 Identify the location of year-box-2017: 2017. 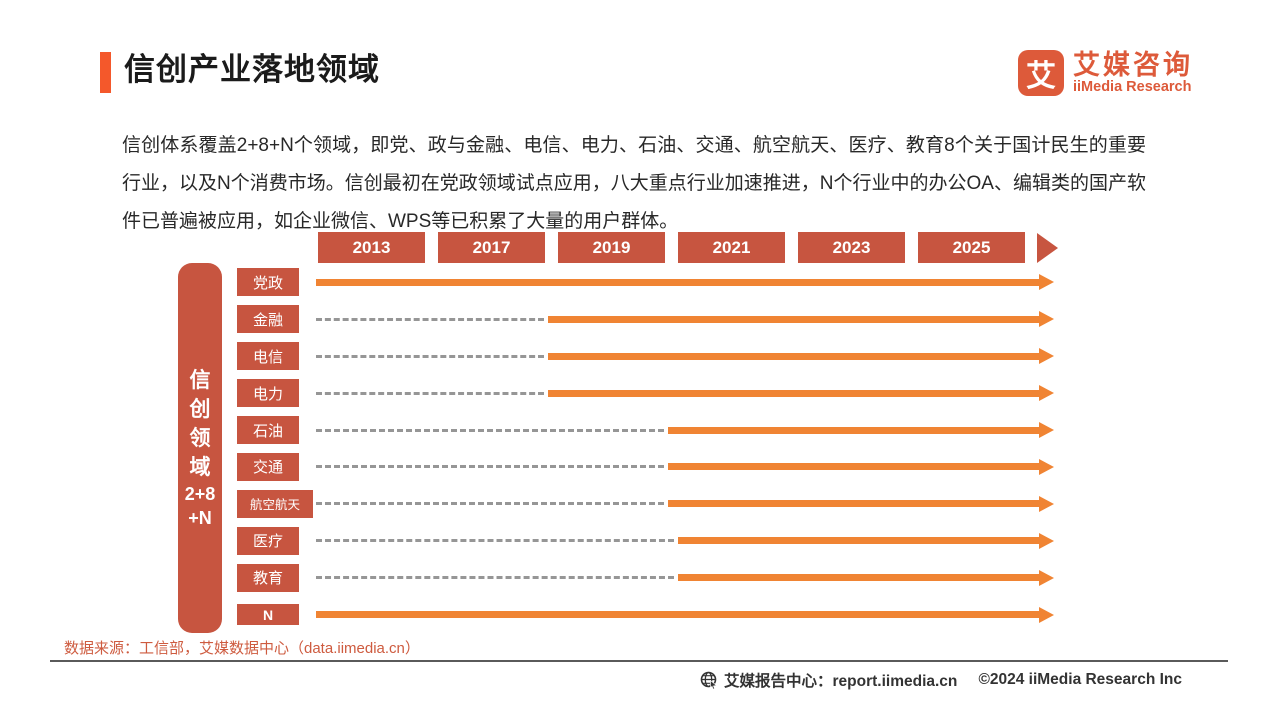
(491, 247).